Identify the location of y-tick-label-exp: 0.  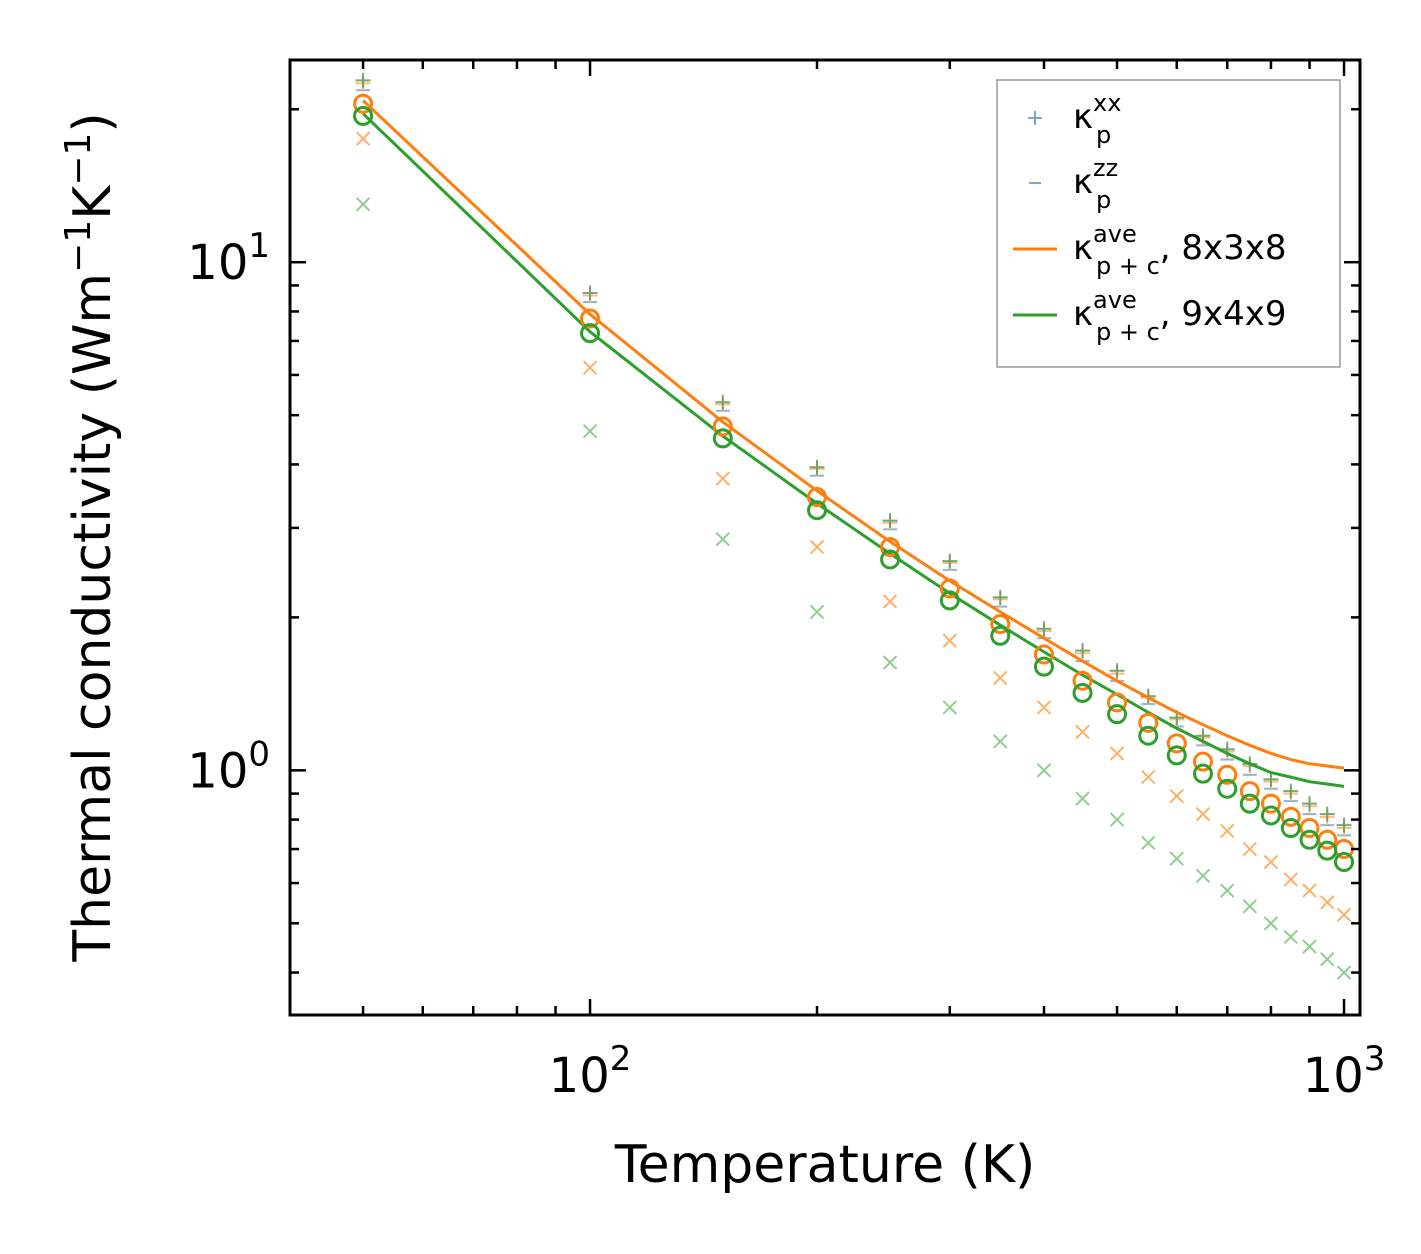
(259, 754).